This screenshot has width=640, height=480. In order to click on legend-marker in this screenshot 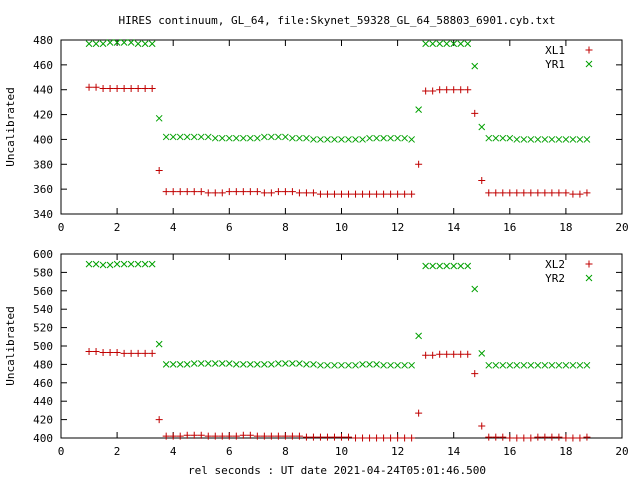, I will do `click(589, 278)`.